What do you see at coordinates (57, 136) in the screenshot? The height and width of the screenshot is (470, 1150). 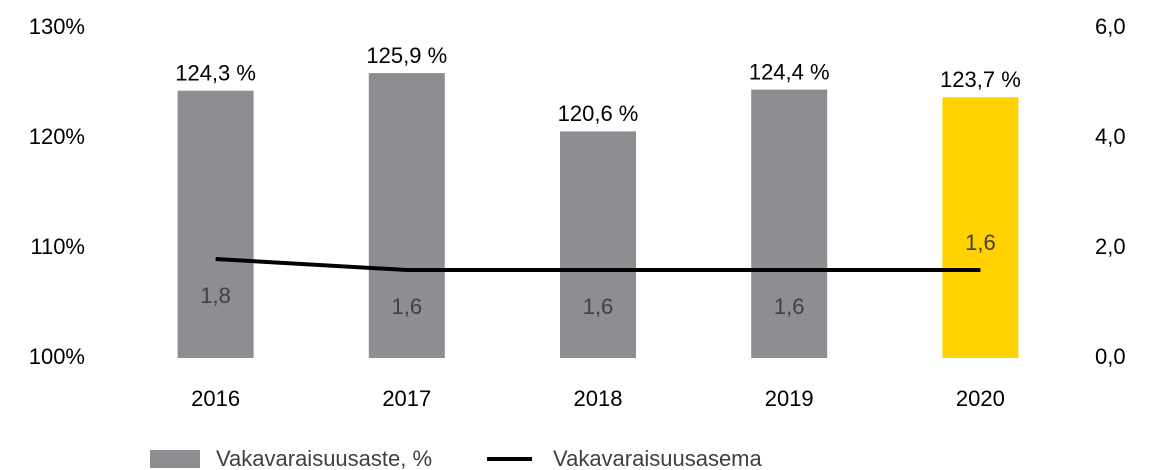 I see `y-tick-label: 120%` at bounding box center [57, 136].